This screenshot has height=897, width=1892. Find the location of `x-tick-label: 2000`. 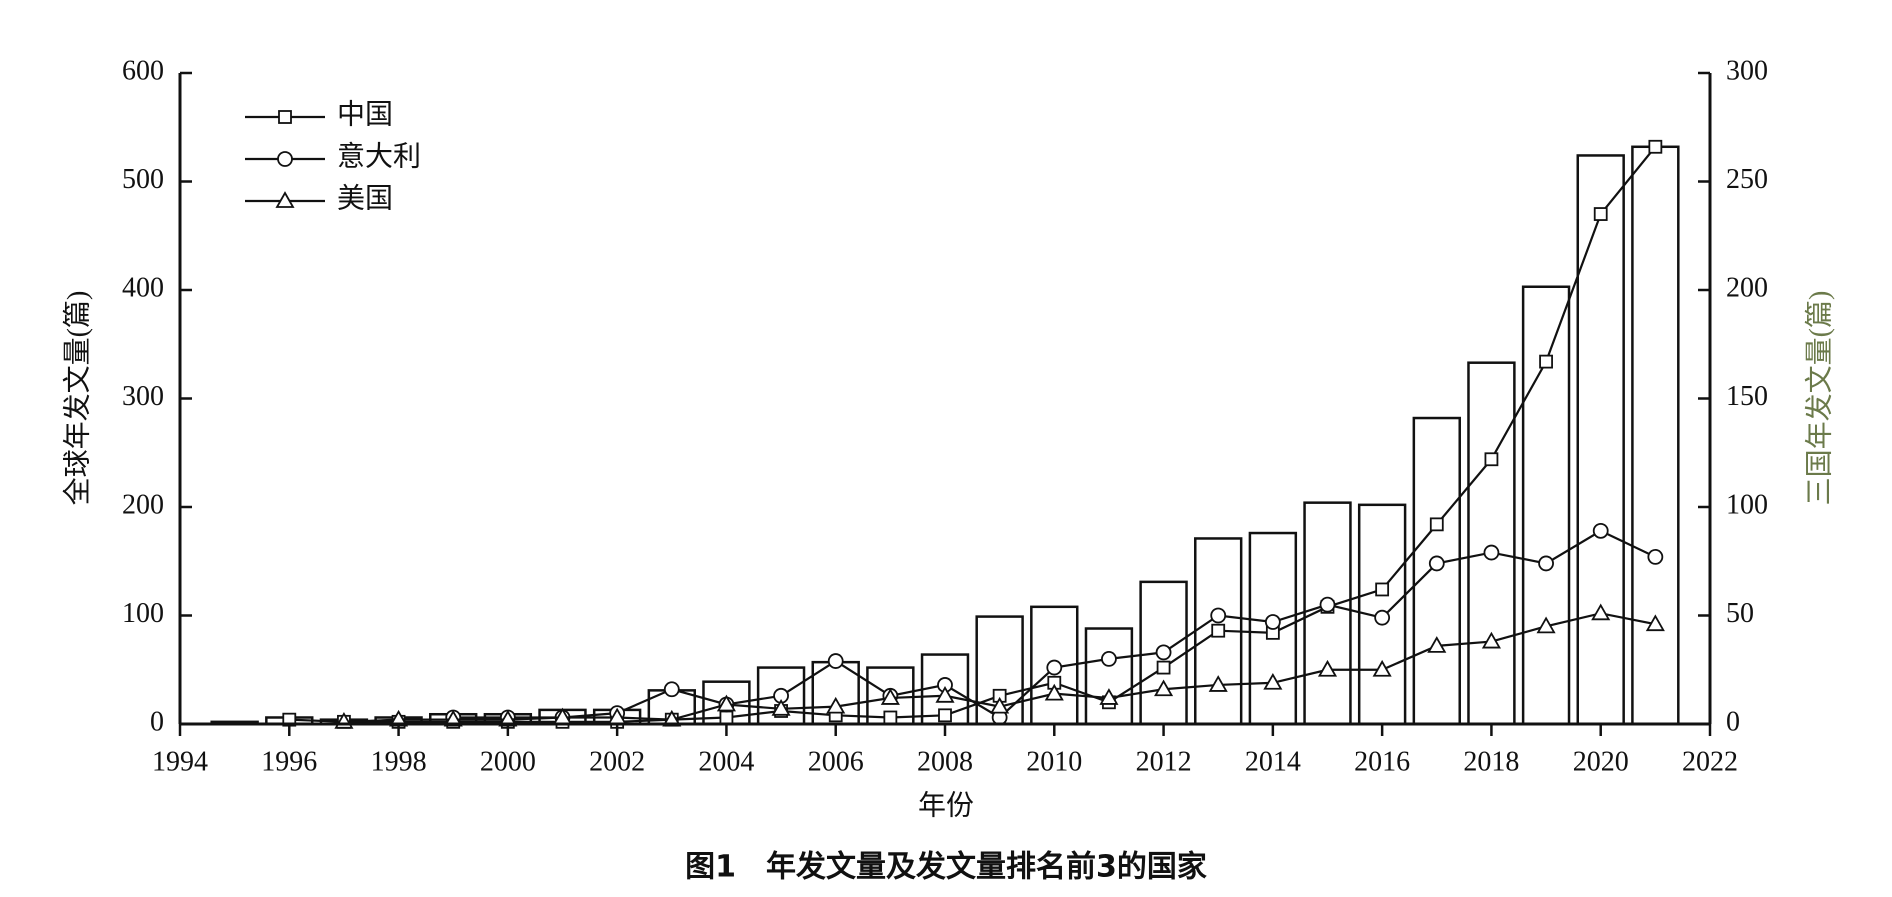

x-tick-label: 2000 is located at coordinates (508, 761).